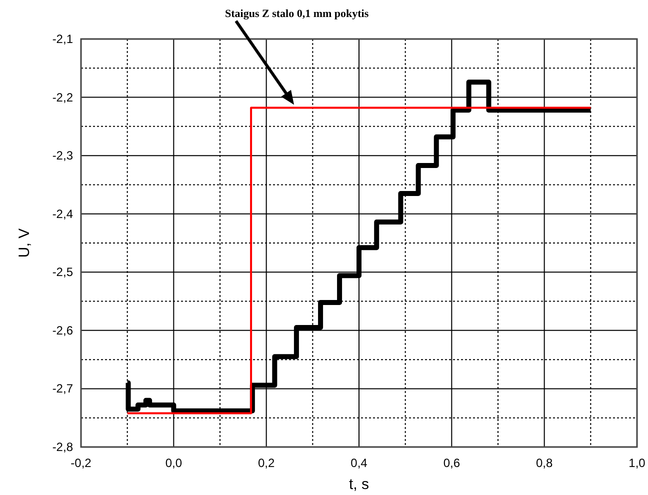 This screenshot has width=648, height=495. Describe the element at coordinates (24, 243) in the screenshot. I see `y-axis-title: U, V` at that location.